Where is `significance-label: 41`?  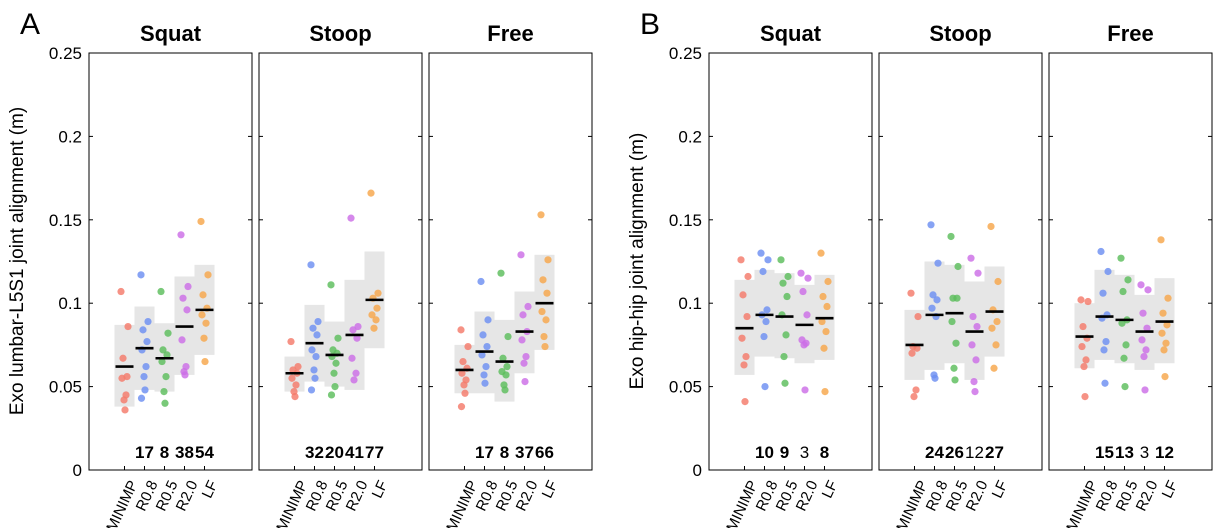 significance-label: 41 is located at coordinates (354, 452).